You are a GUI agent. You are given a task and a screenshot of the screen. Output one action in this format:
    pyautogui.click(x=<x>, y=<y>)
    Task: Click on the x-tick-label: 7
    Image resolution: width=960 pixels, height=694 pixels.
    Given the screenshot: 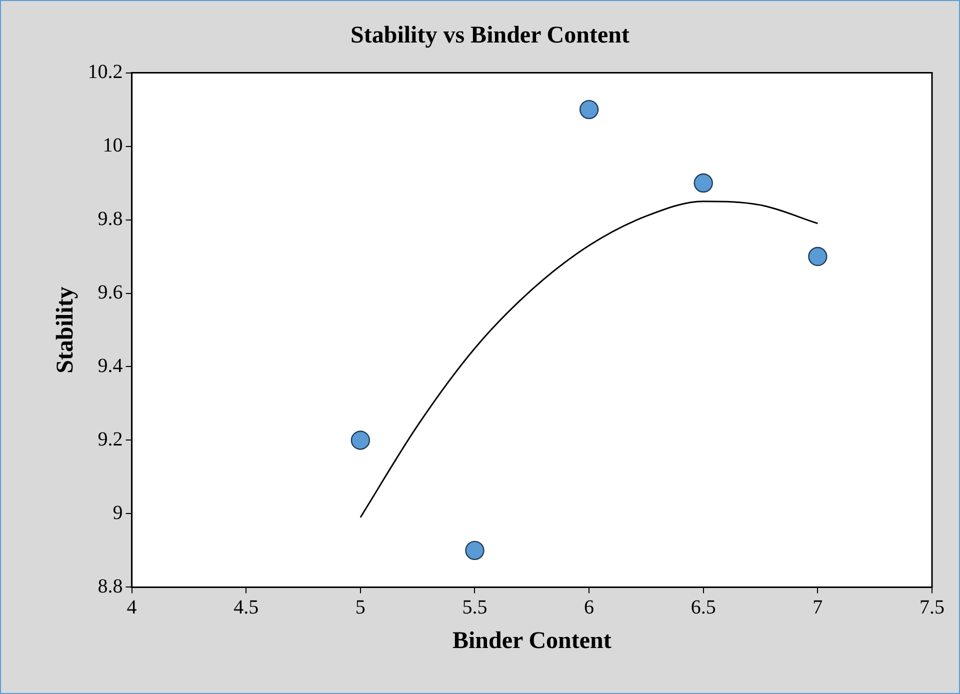 What is the action you would take?
    pyautogui.click(x=817, y=607)
    